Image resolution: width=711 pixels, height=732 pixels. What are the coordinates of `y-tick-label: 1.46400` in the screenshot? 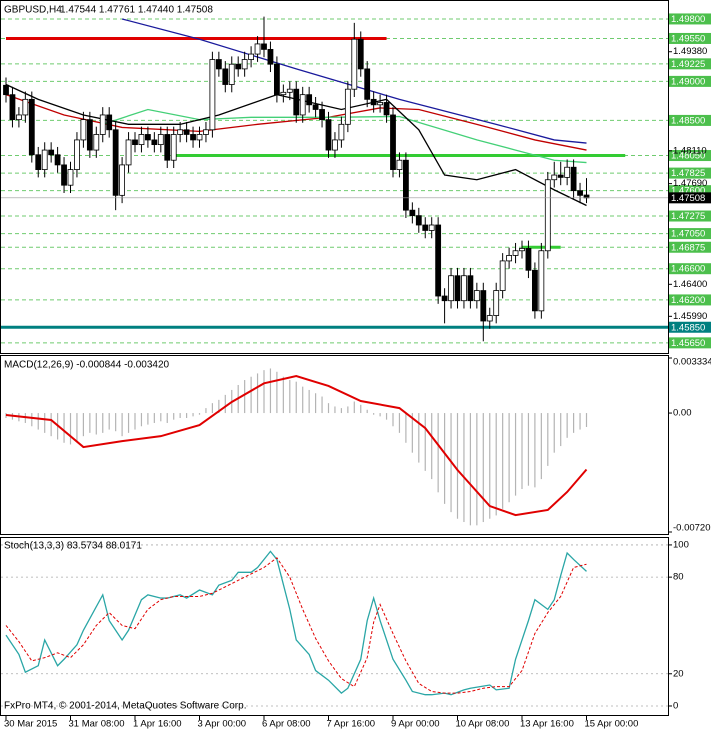 It's located at (690, 284).